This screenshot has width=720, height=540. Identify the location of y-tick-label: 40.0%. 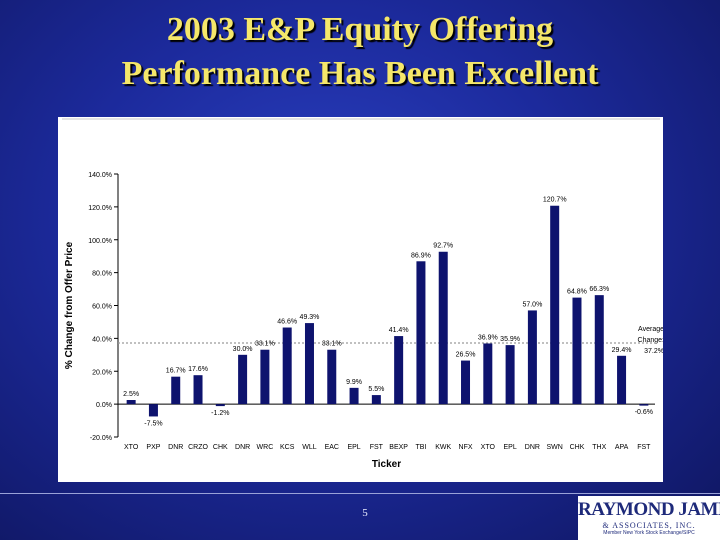
(102, 339).